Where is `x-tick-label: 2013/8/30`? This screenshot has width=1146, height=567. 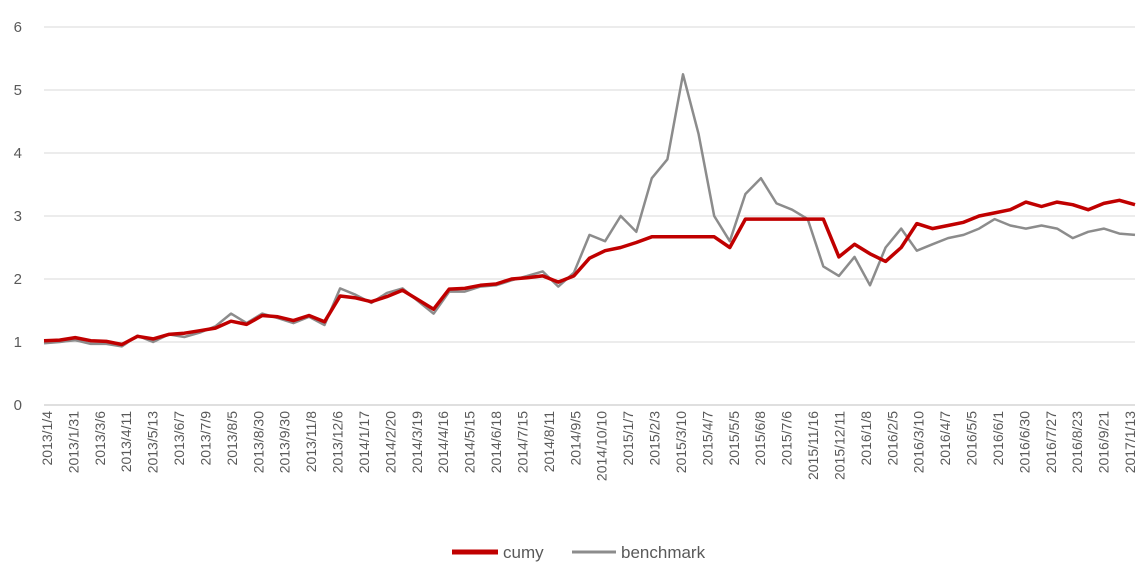
x-tick-label: 2013/8/30 is located at coordinates (258, 442).